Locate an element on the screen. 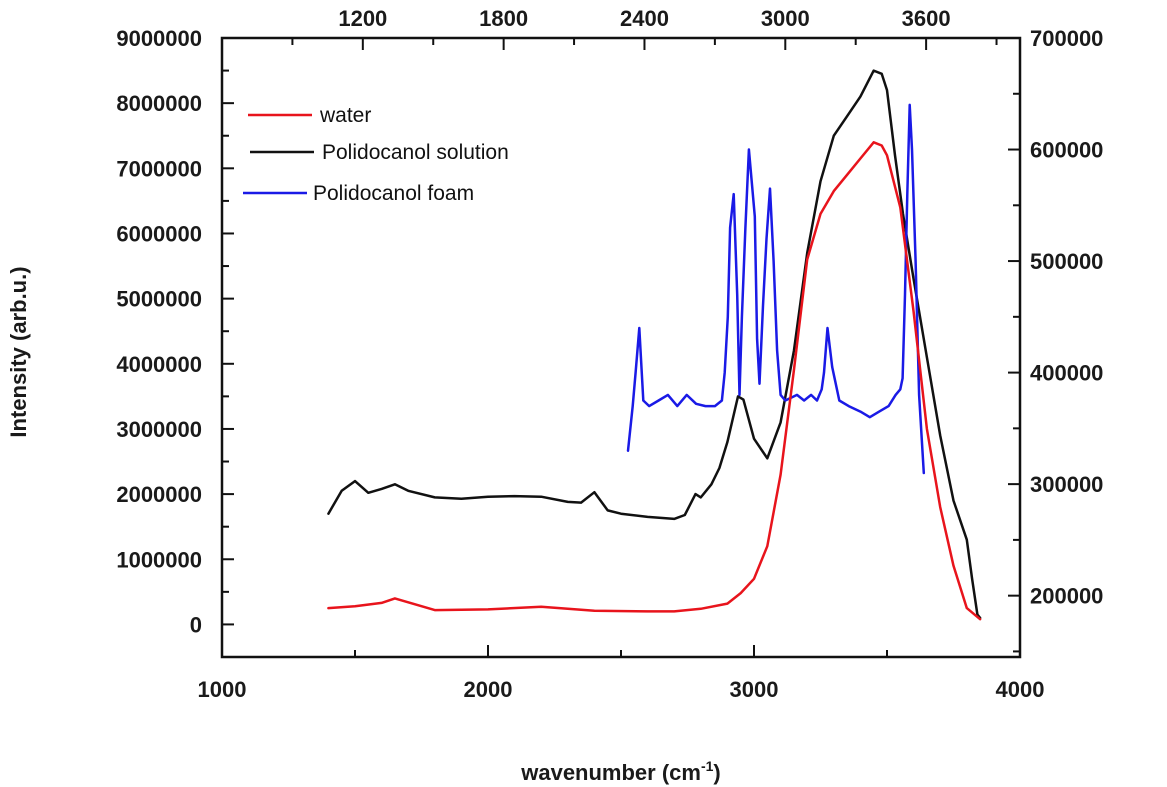 Image resolution: width=1167 pixels, height=787 pixels. top-tick-label: 3600 is located at coordinates (926, 18).